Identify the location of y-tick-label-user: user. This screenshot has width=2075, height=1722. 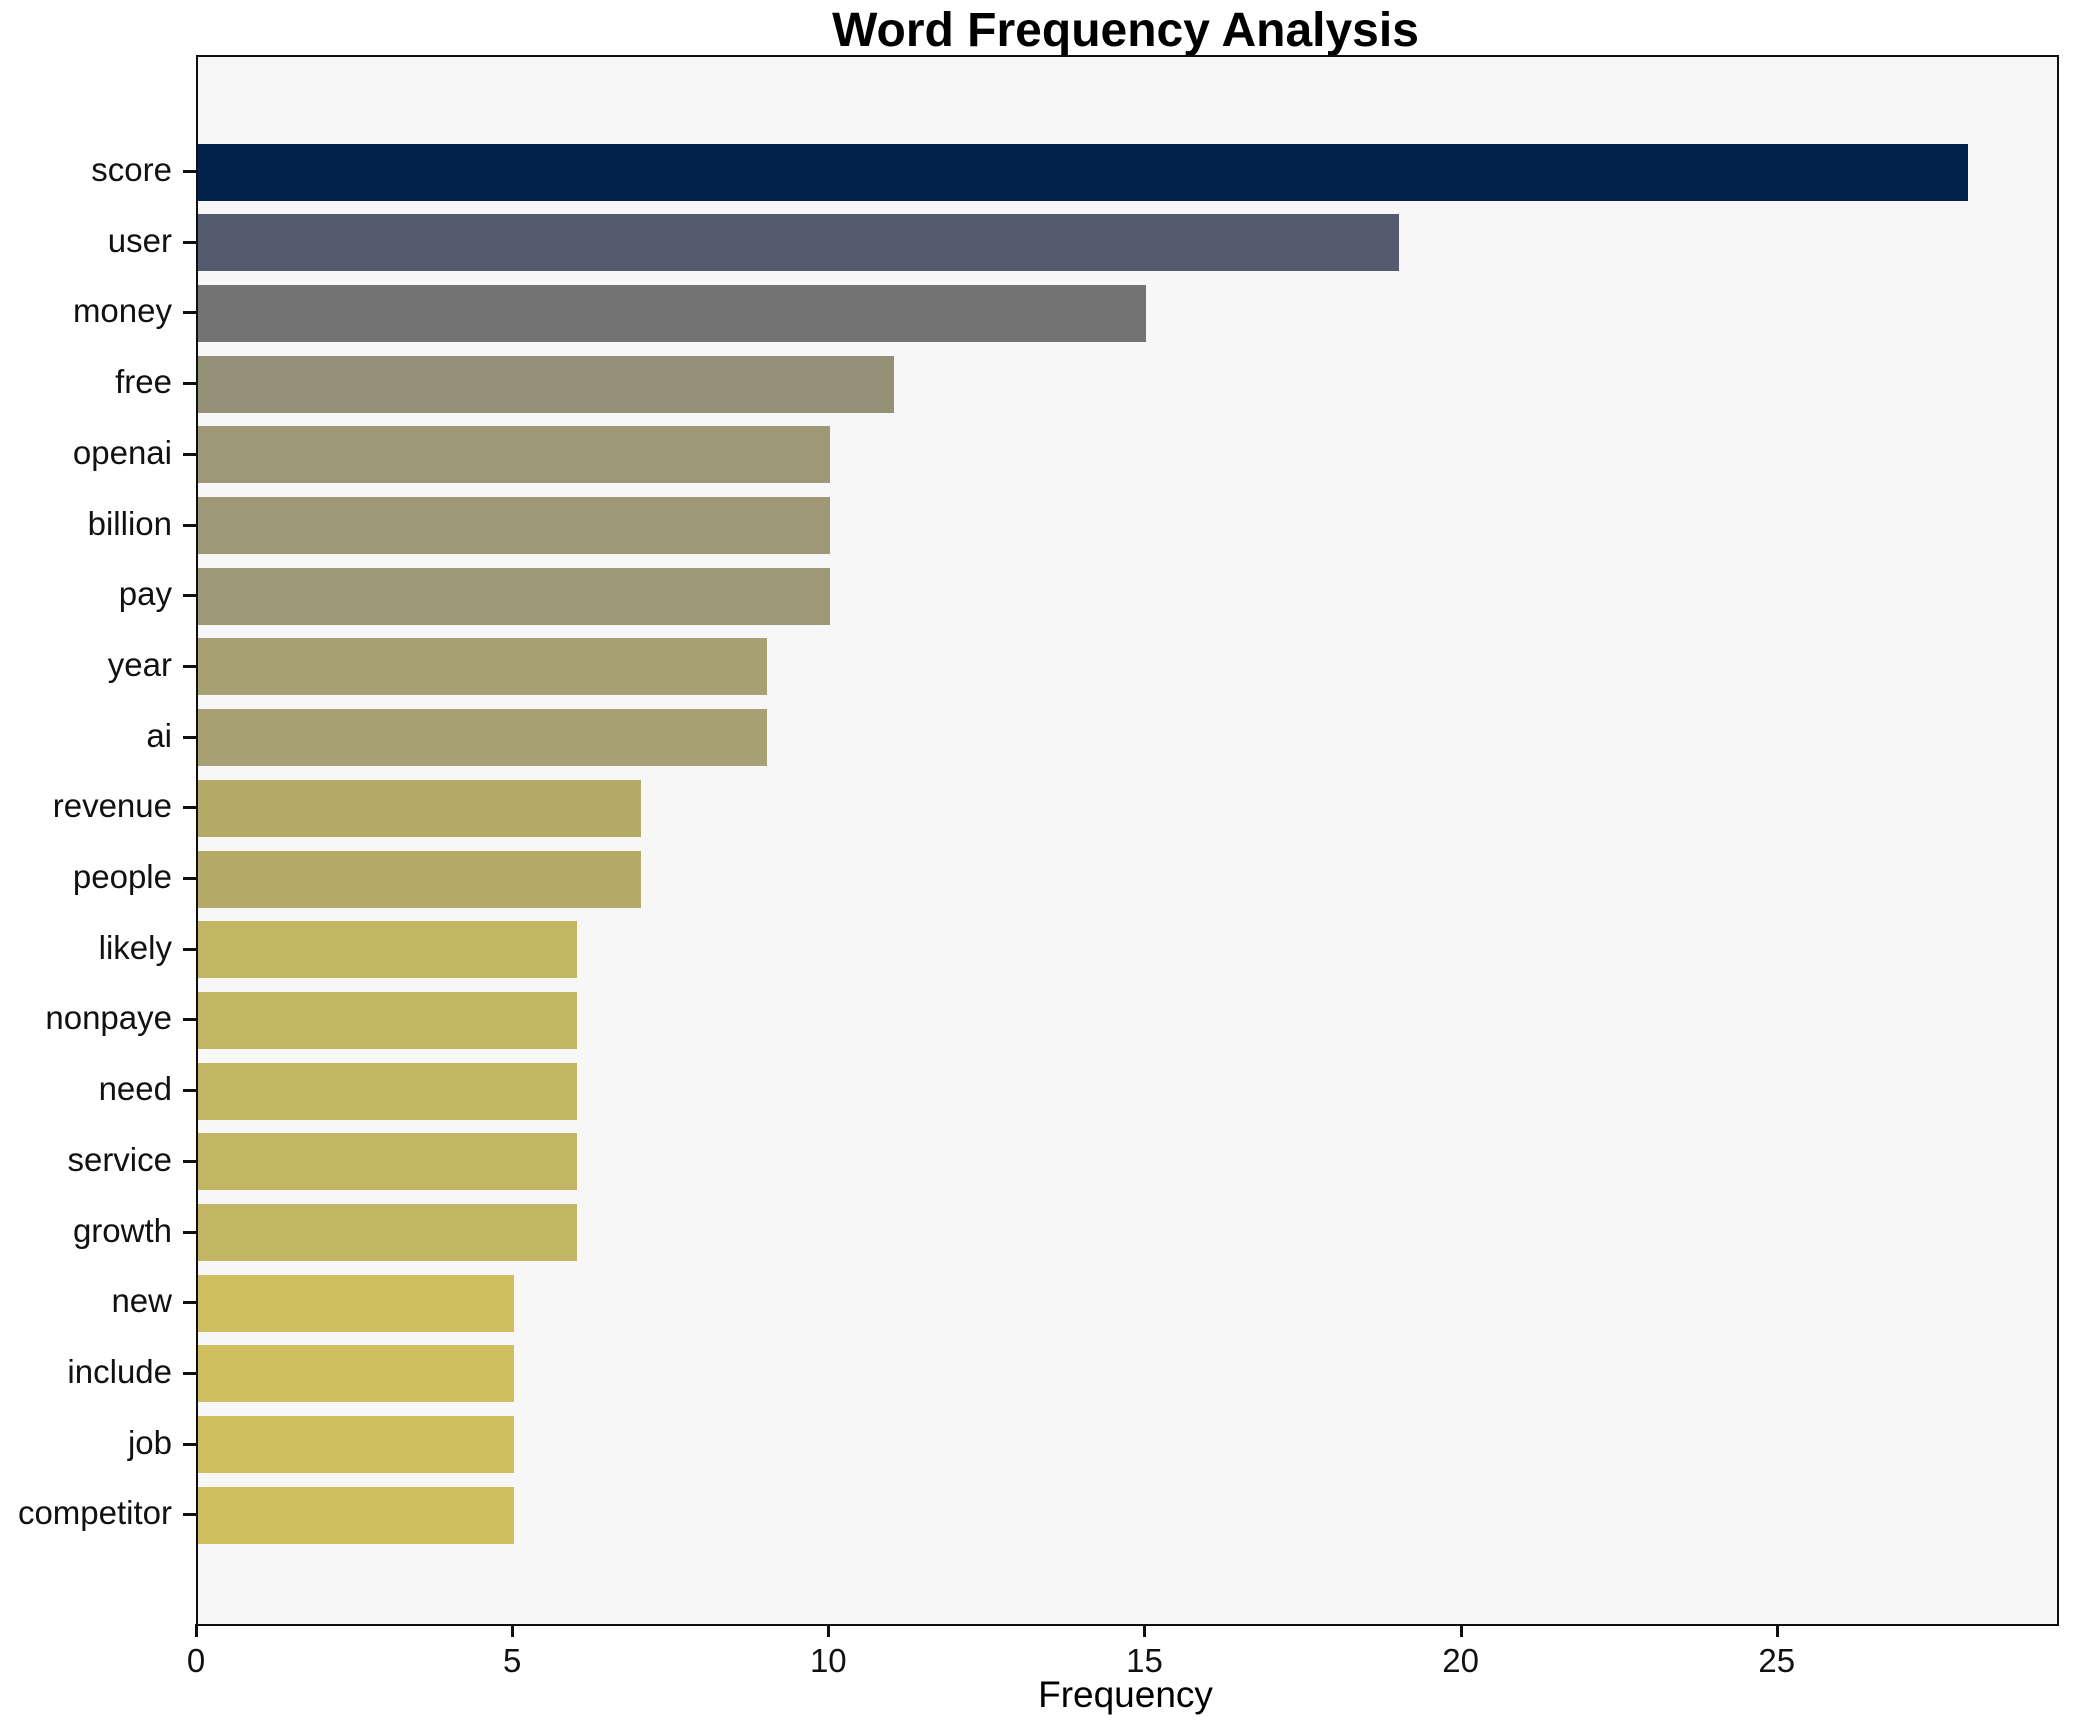
(139, 240).